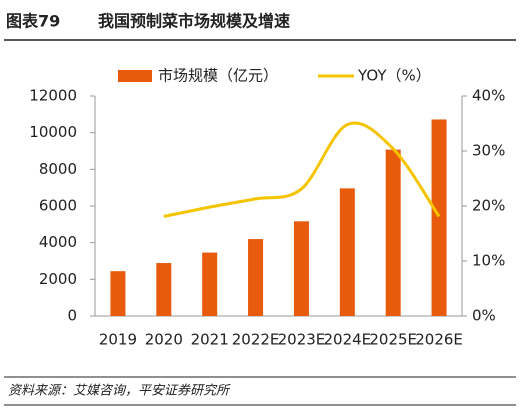 This screenshot has width=520, height=412. Describe the element at coordinates (488, 96) in the screenshot. I see `y2-tick-label: 40%` at that location.